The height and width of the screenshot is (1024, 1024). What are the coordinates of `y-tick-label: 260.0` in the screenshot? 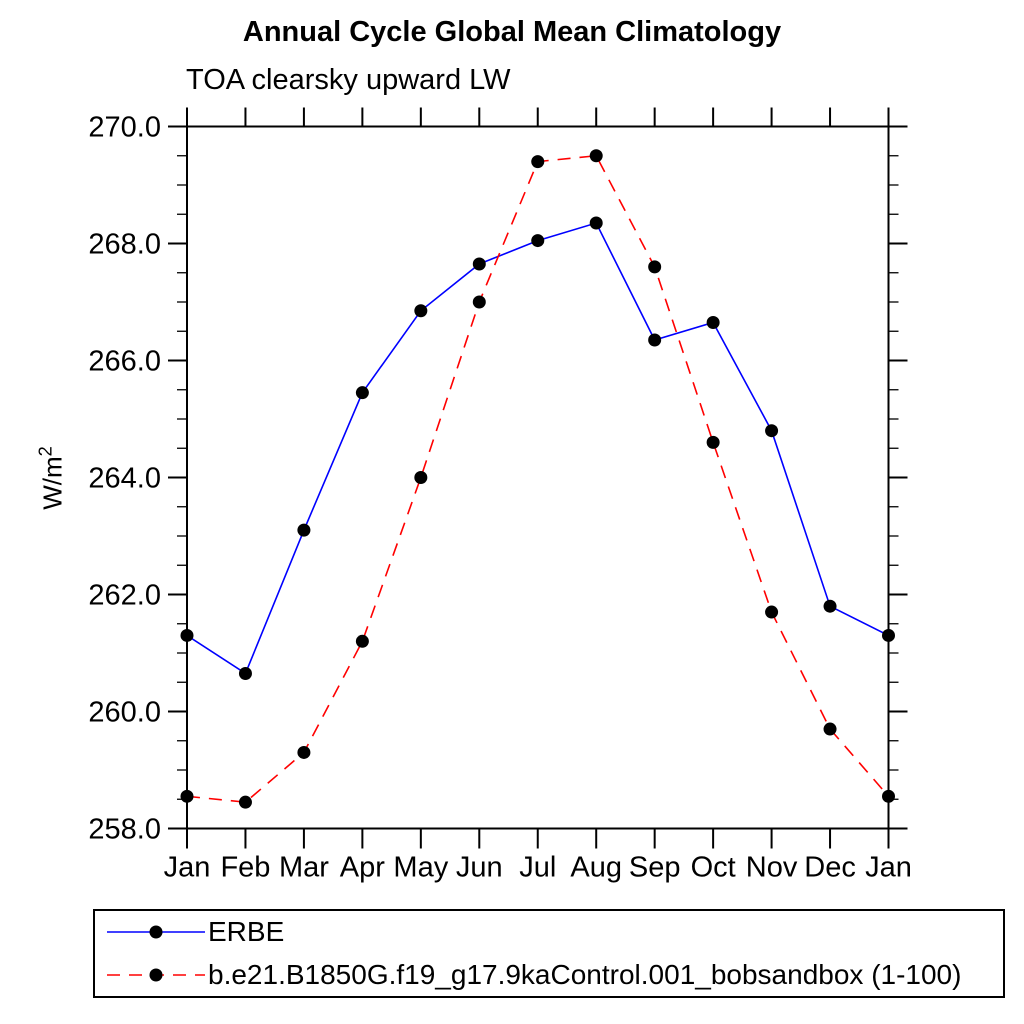 It's located at (124, 713).